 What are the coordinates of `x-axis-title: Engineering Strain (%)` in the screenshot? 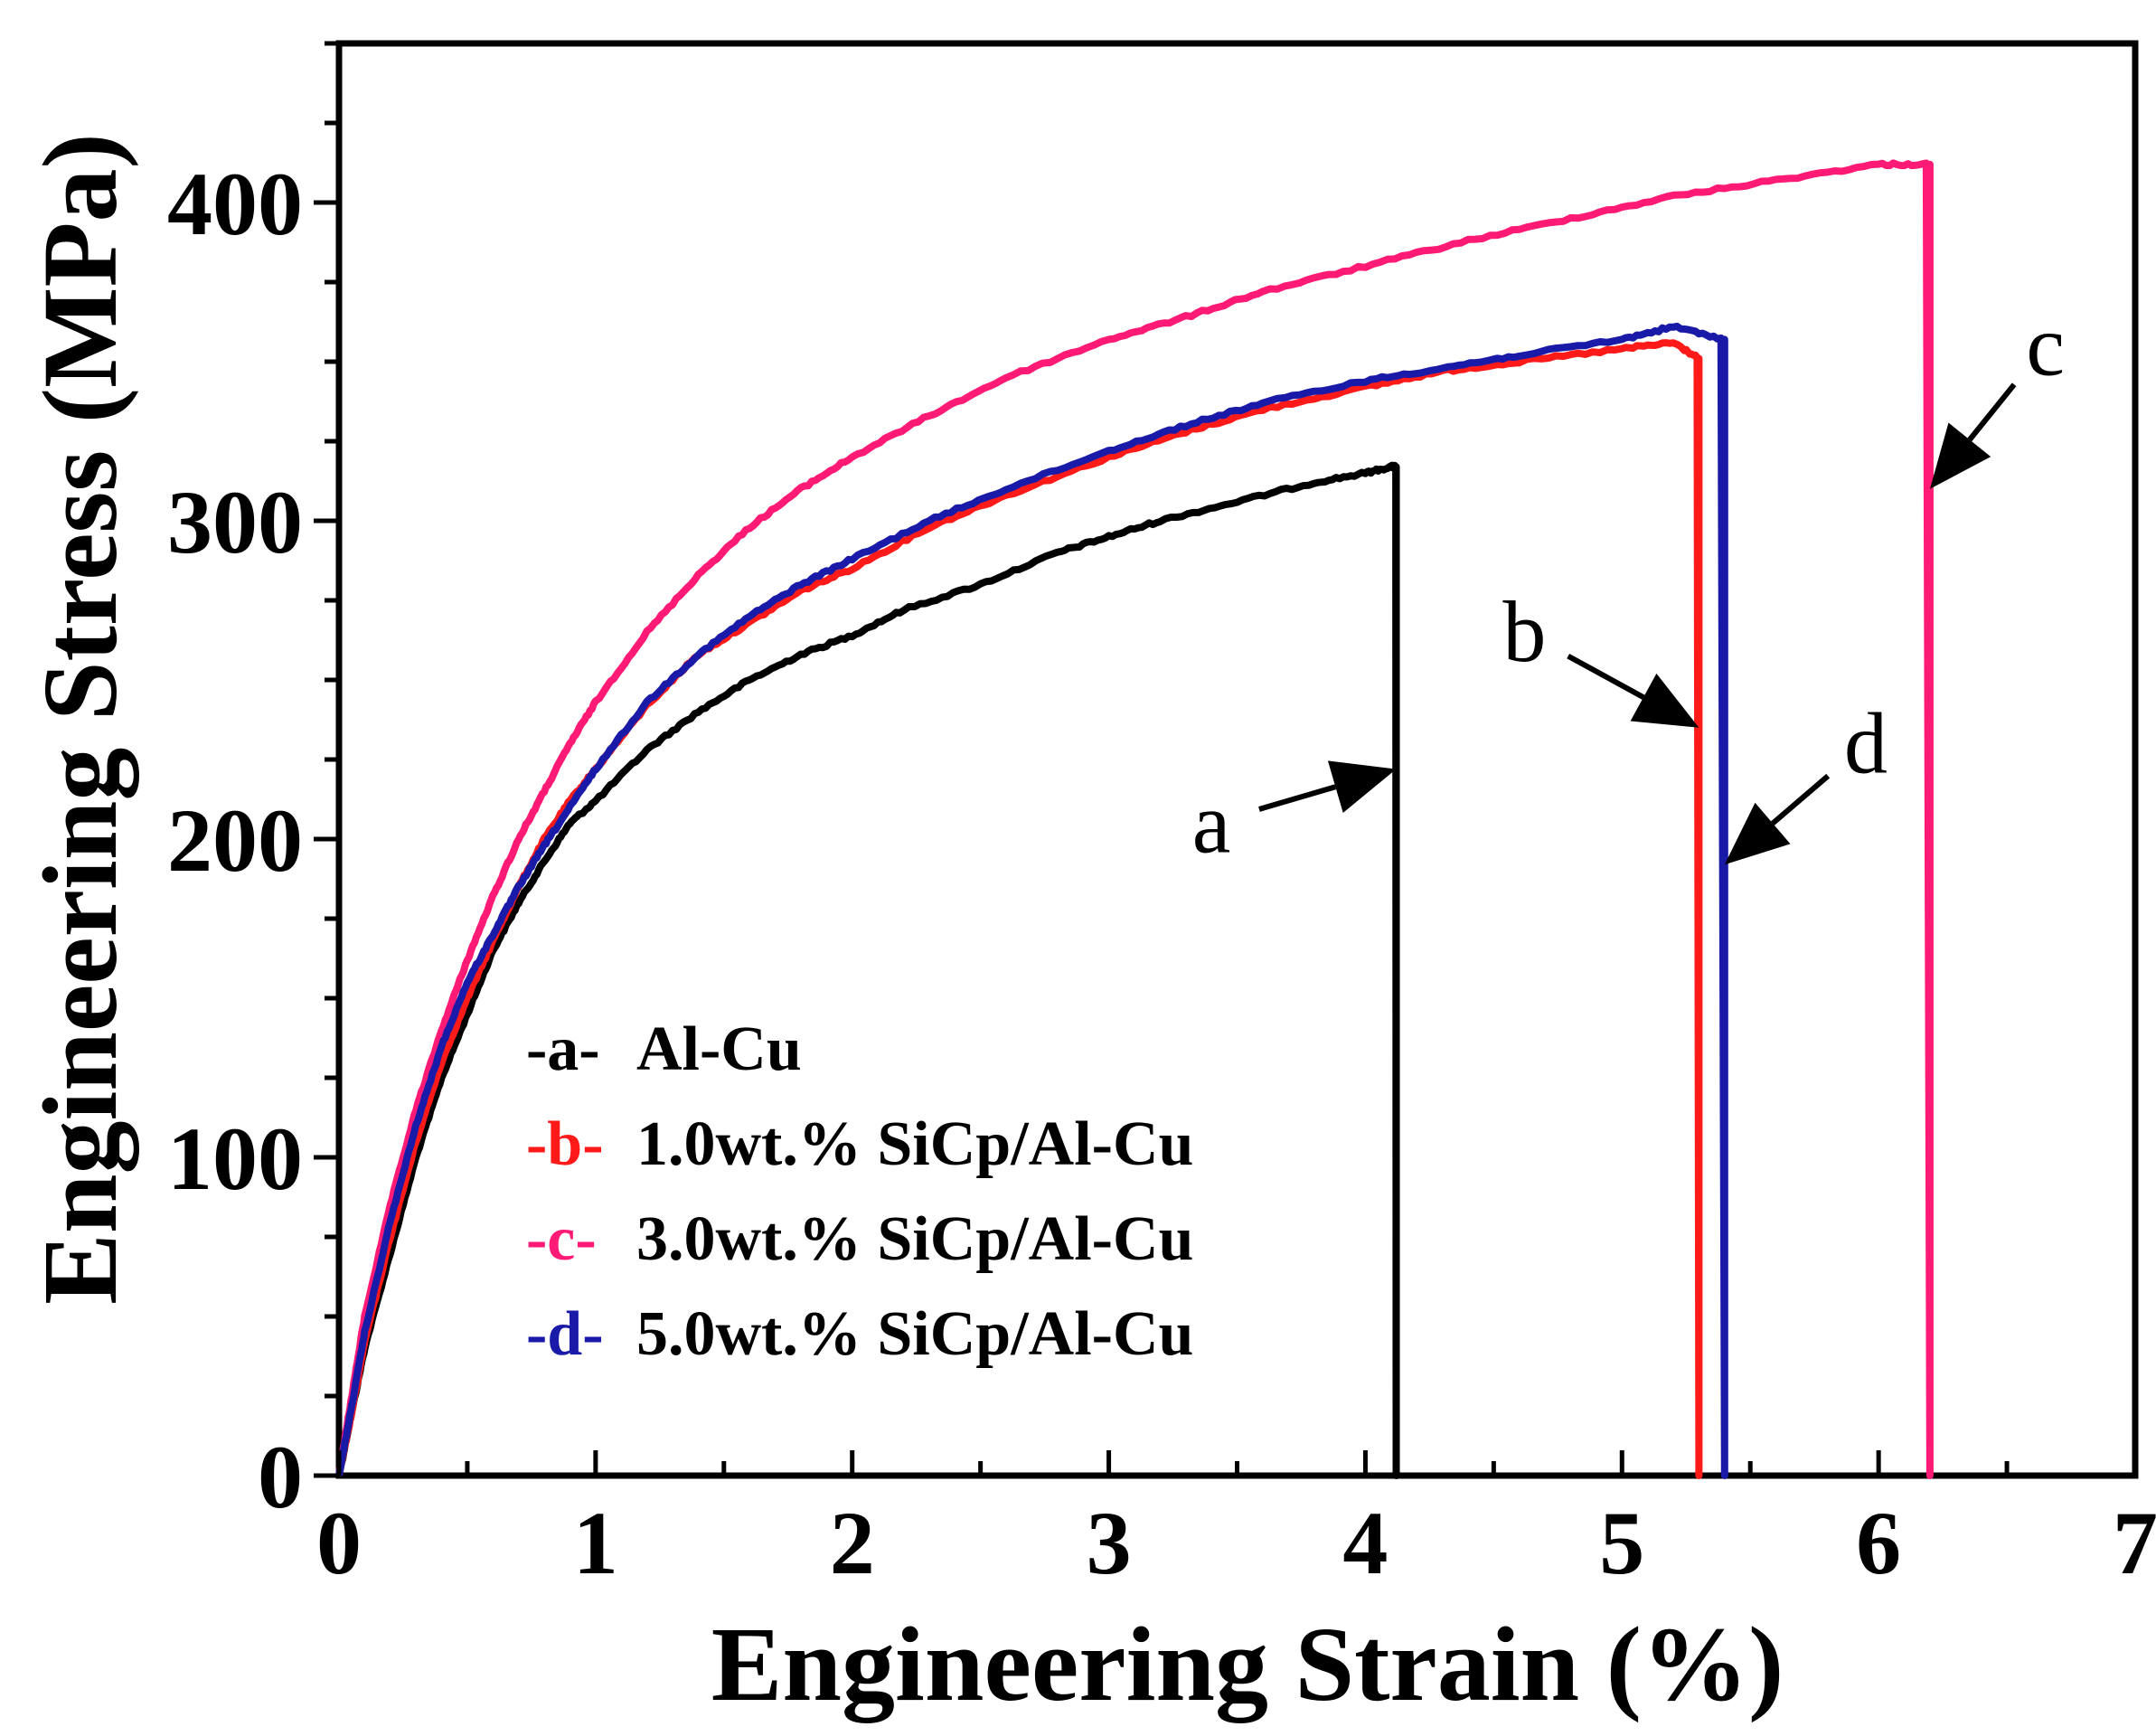 It's located at (1247, 1664).